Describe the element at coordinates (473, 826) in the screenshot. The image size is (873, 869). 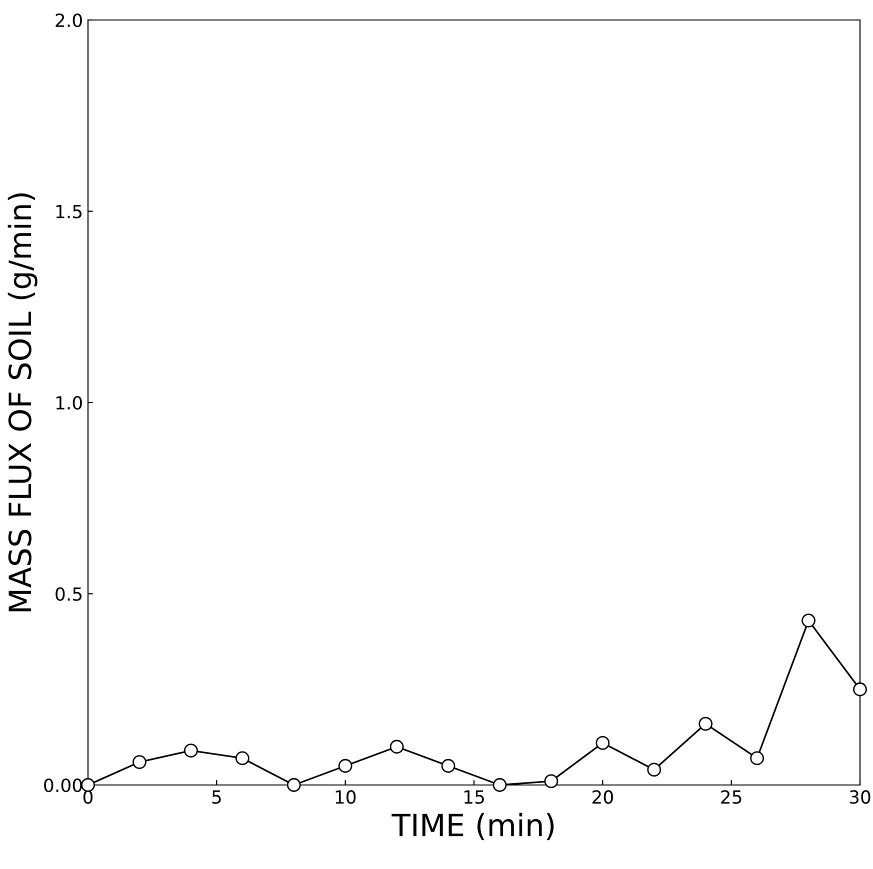
I see `x-axis-title: TIME (min)` at that location.